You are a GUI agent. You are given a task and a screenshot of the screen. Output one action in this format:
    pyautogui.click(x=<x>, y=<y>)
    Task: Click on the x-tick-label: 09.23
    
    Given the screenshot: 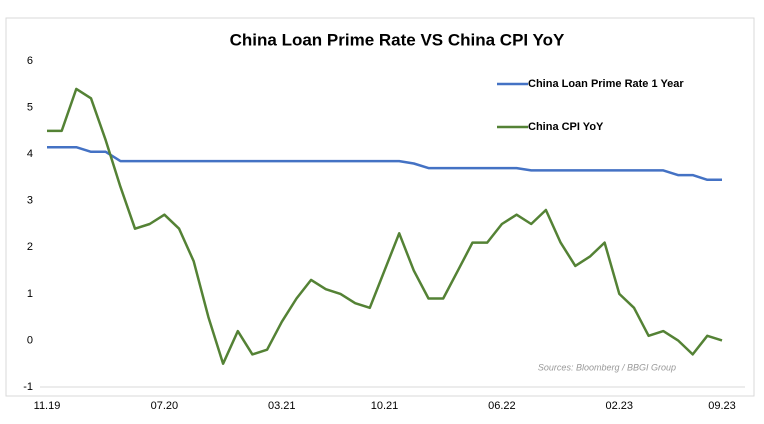 What is the action you would take?
    pyautogui.click(x=722, y=406)
    